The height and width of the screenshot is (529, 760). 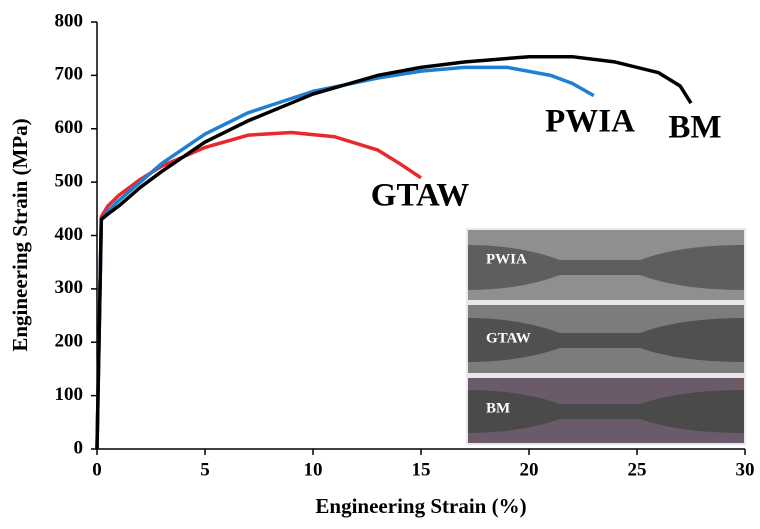 I want to click on x-axis-label: Engineering Strain (%), so click(x=420, y=506).